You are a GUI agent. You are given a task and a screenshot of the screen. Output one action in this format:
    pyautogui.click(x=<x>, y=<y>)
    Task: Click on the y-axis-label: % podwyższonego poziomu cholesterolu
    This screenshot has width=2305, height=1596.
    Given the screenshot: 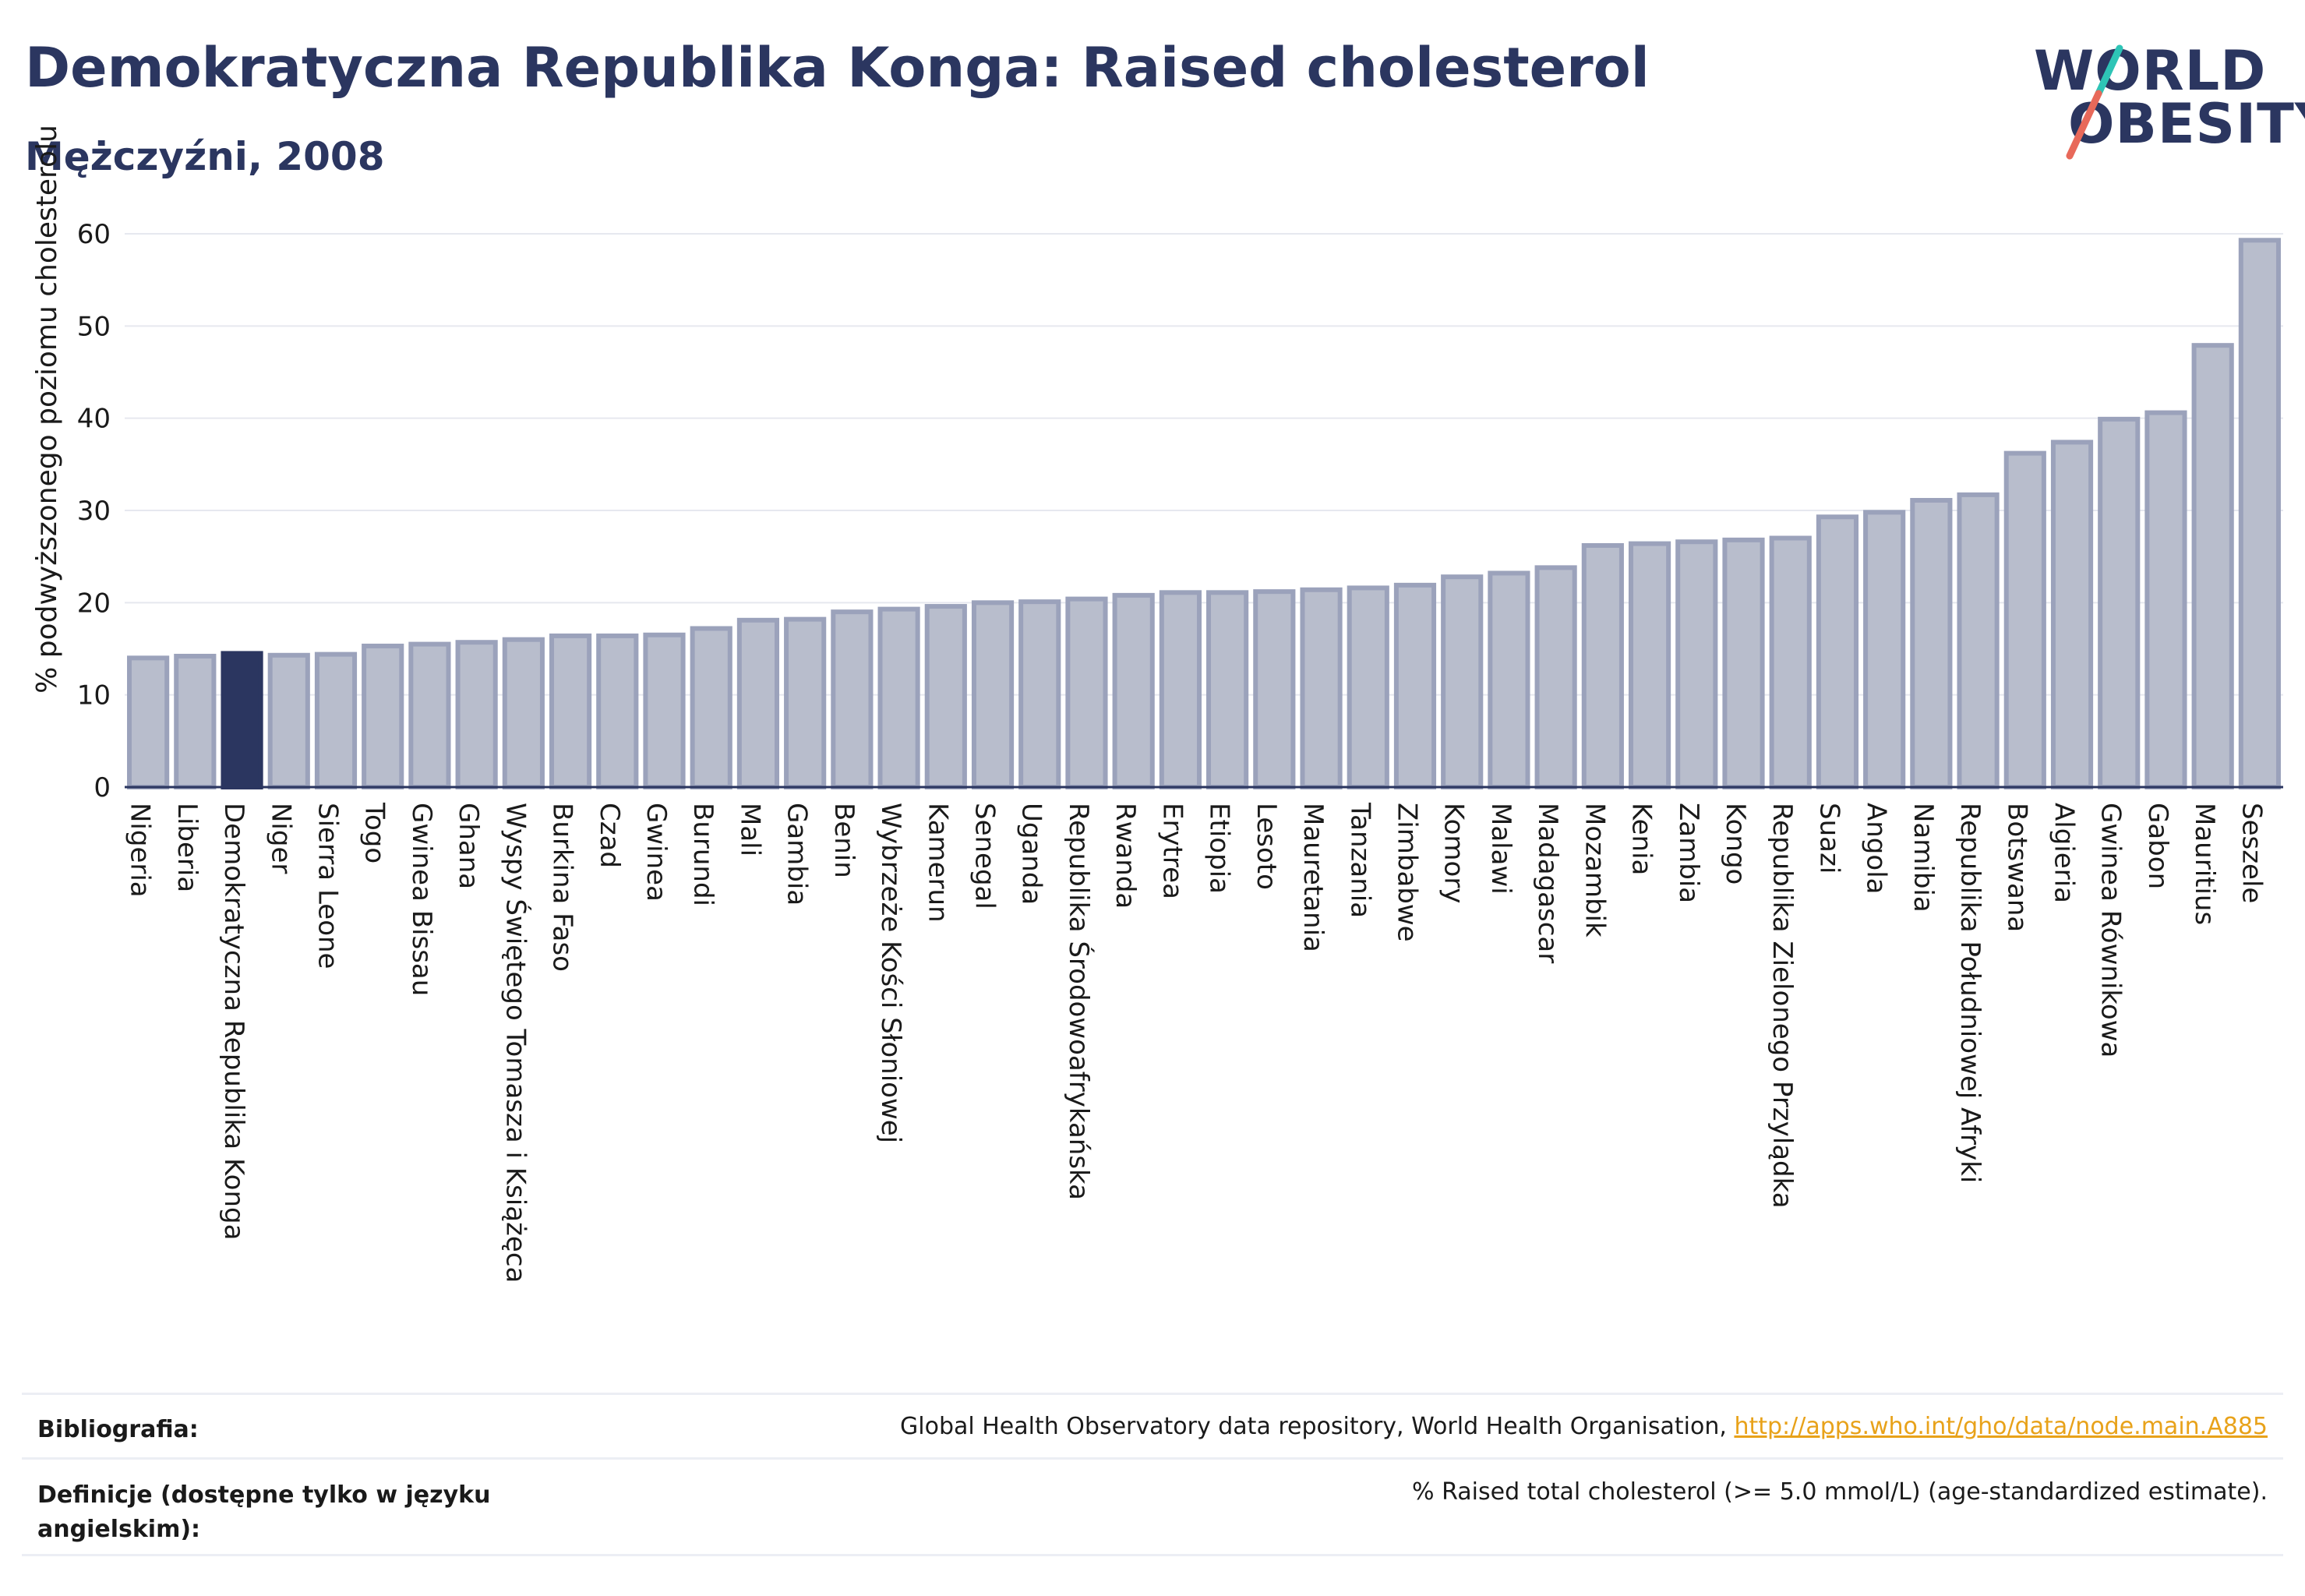 What is the action you would take?
    pyautogui.click(x=47, y=409)
    